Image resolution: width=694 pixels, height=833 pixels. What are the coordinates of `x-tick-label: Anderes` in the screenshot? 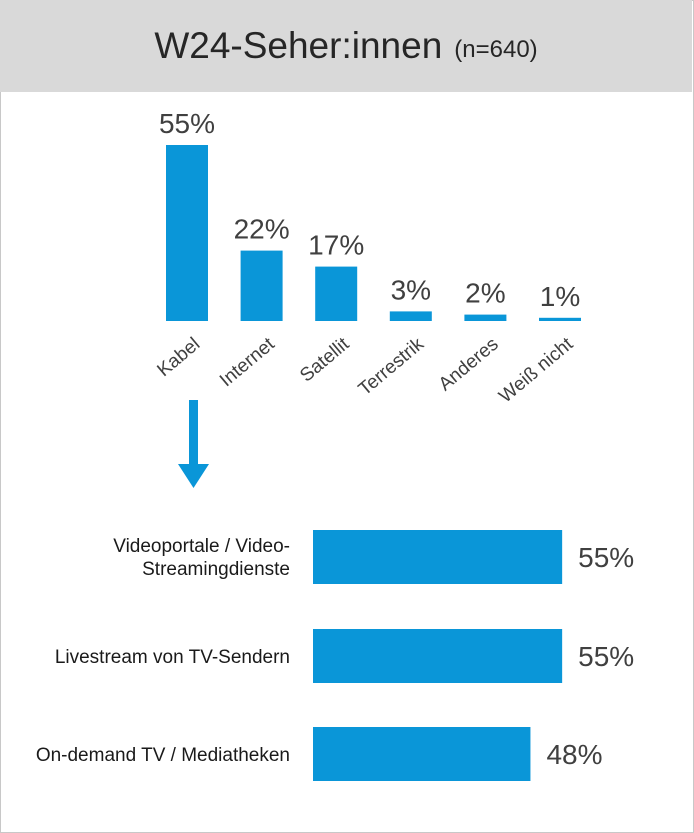 It's located at (469, 365).